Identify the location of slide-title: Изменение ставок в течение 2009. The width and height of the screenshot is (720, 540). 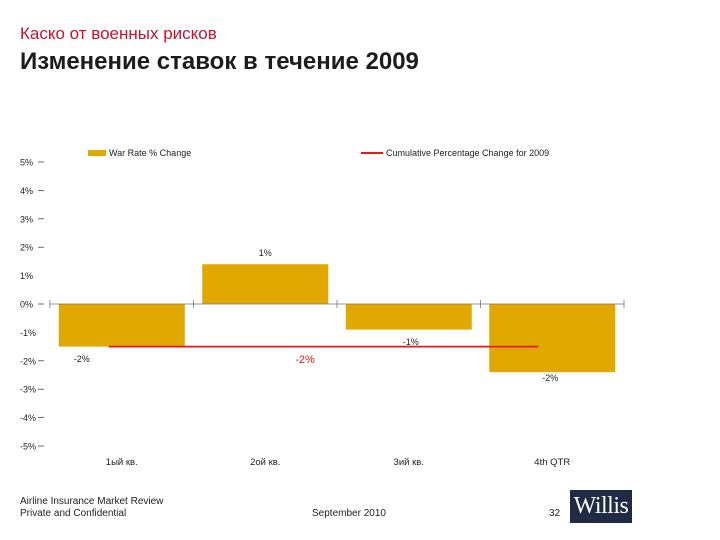
(219, 61).